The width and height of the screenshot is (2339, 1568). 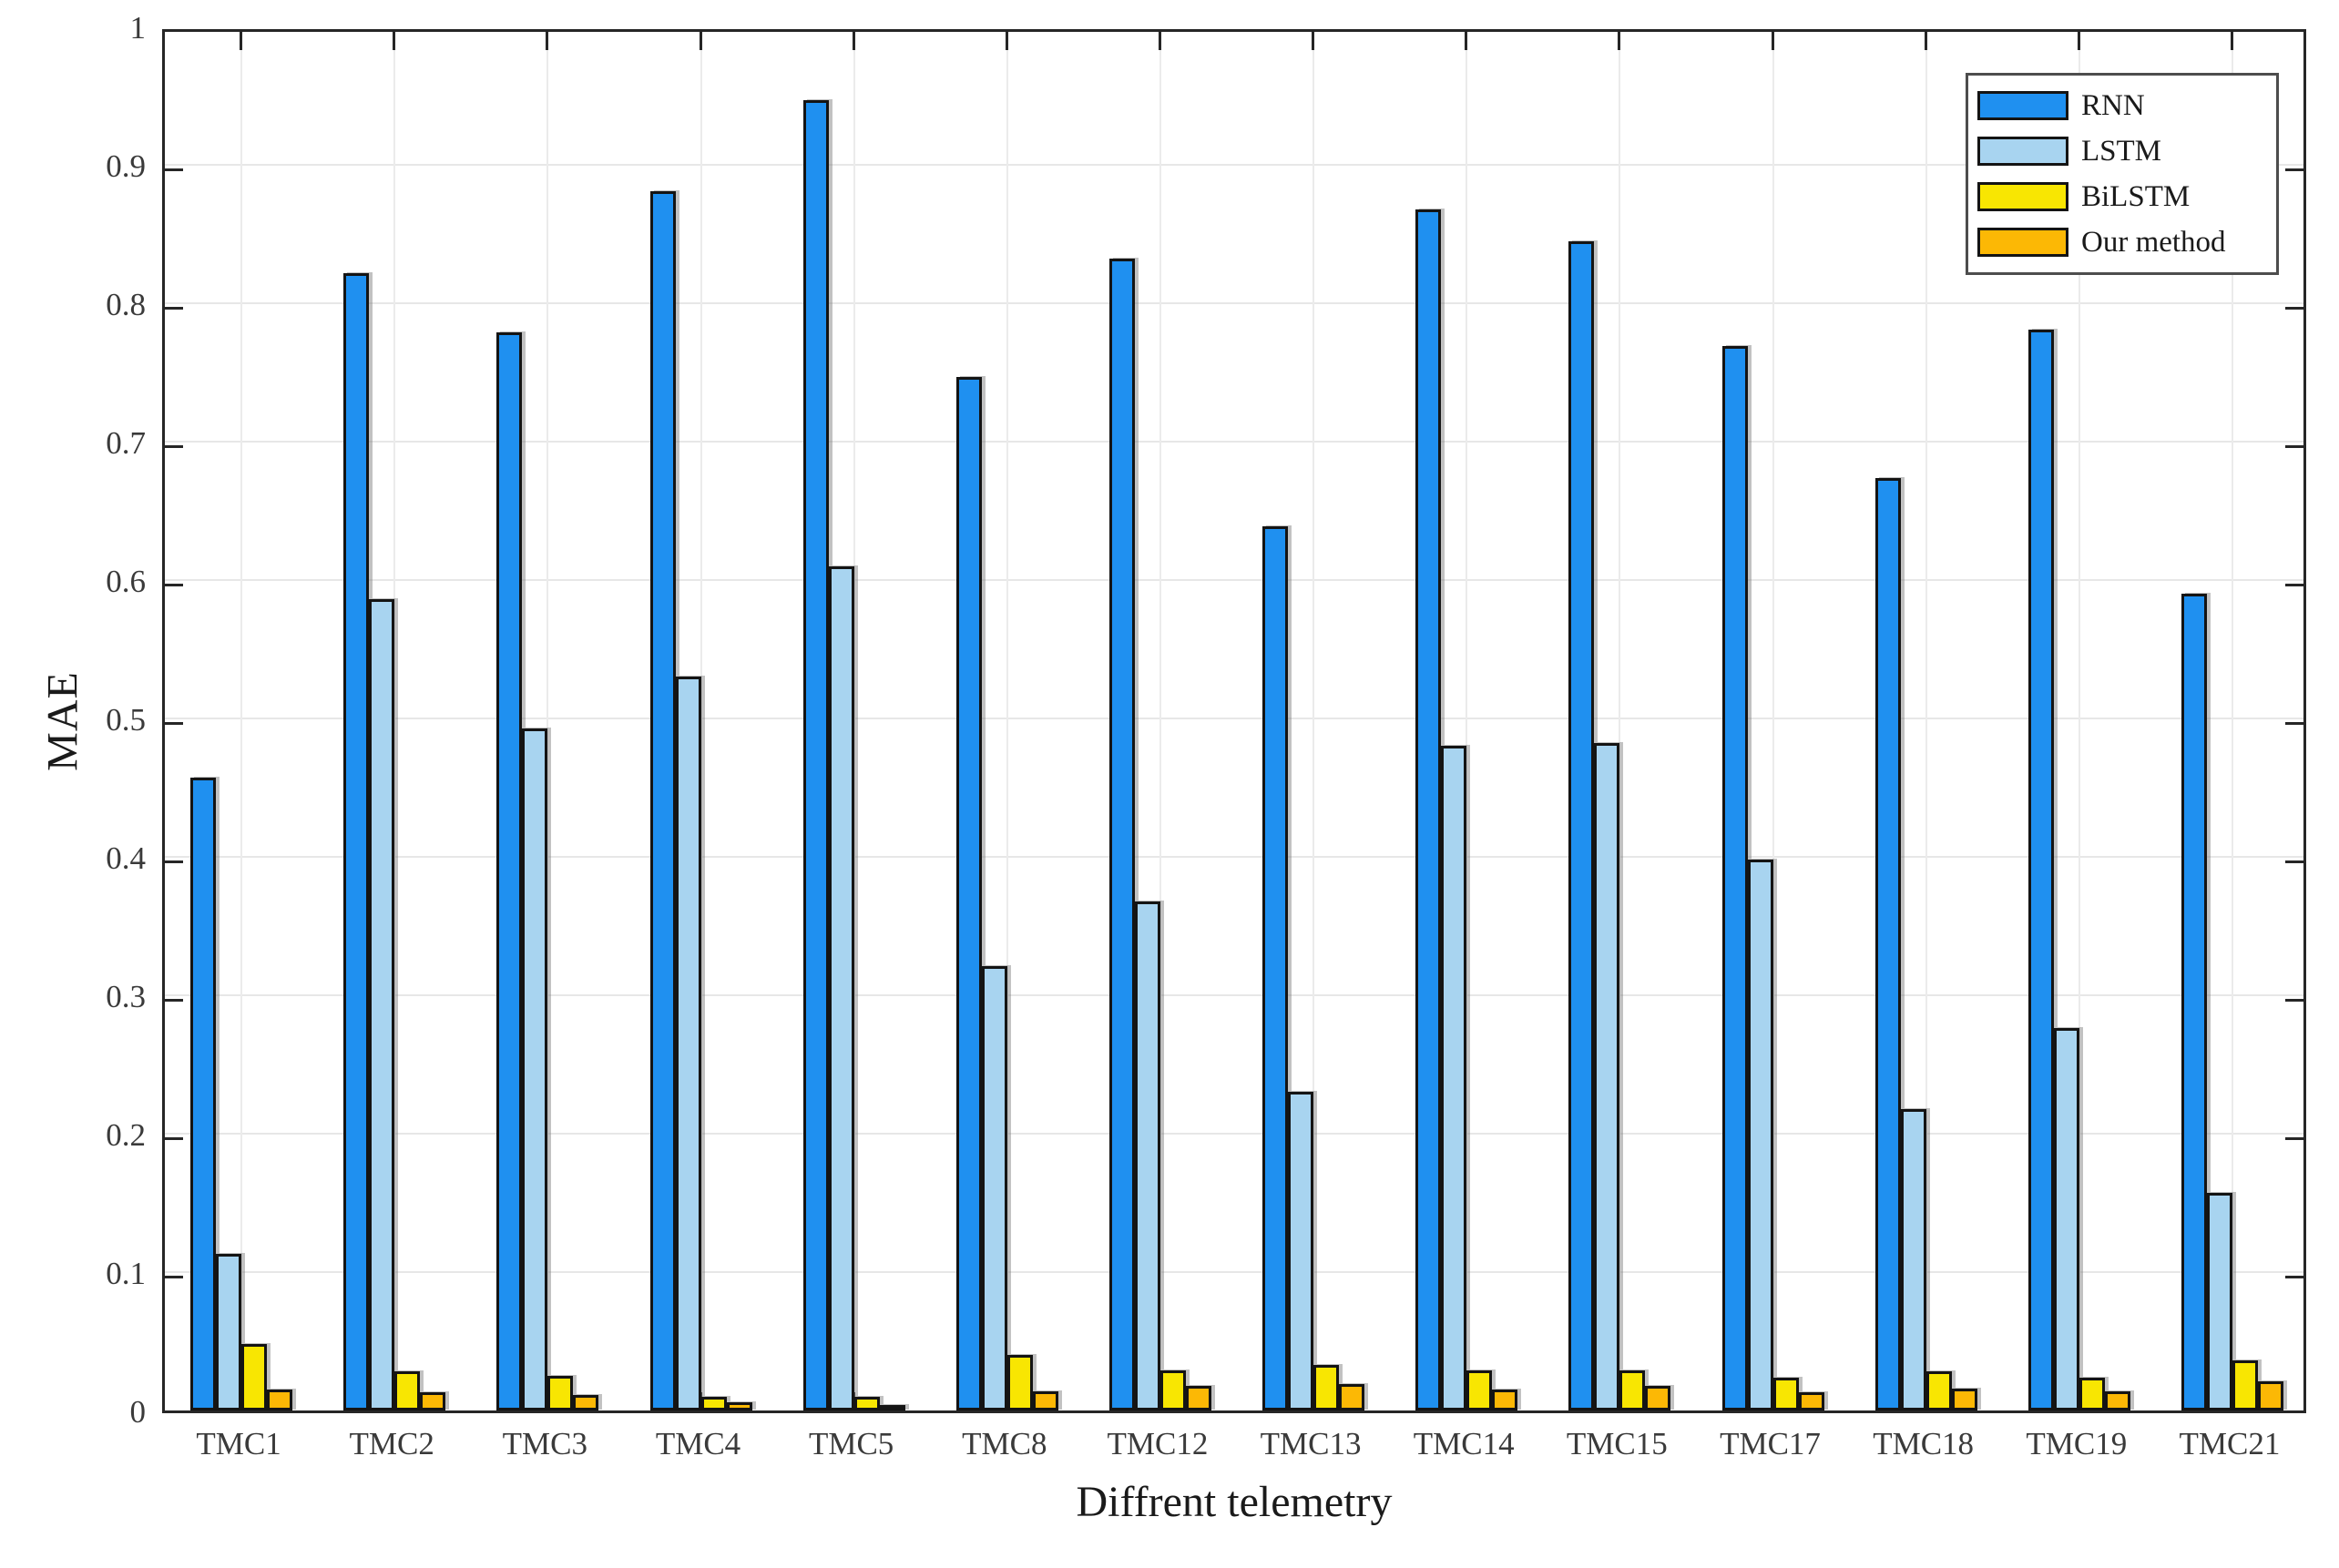 I want to click on legend-entry: RNN, so click(x=2122, y=105).